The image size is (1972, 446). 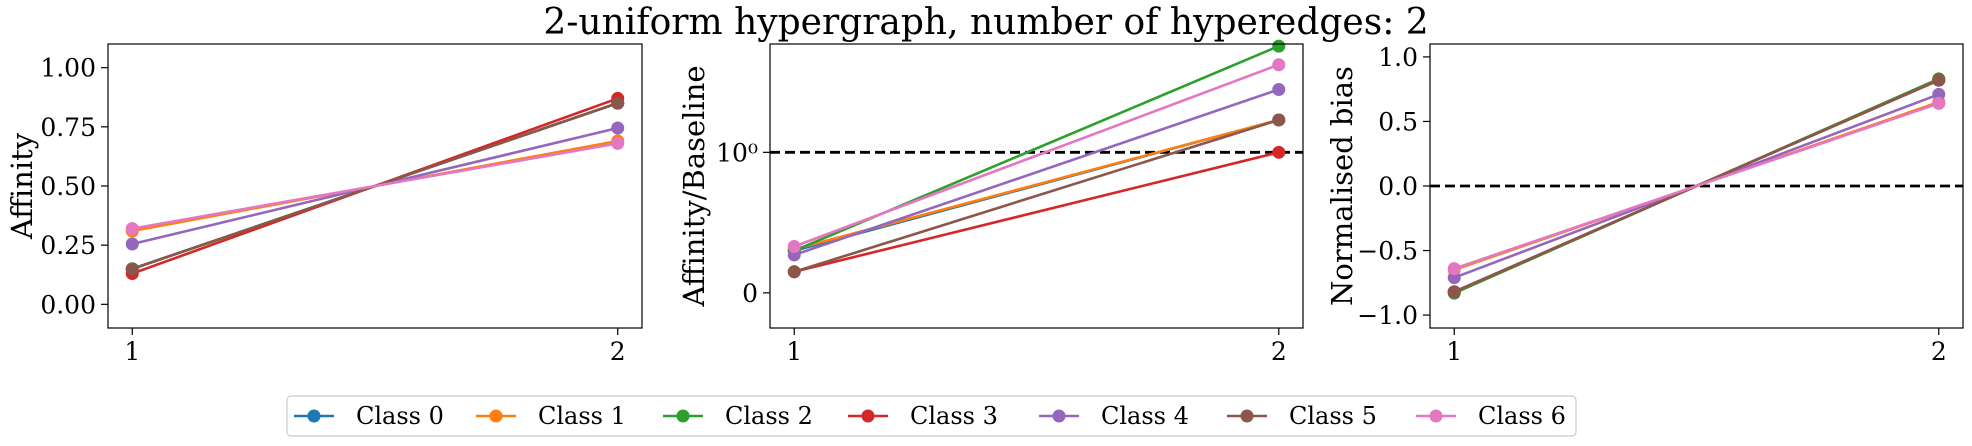 What do you see at coordinates (1387, 315) in the screenshot?
I see `y-tick-label: −1.0` at bounding box center [1387, 315].